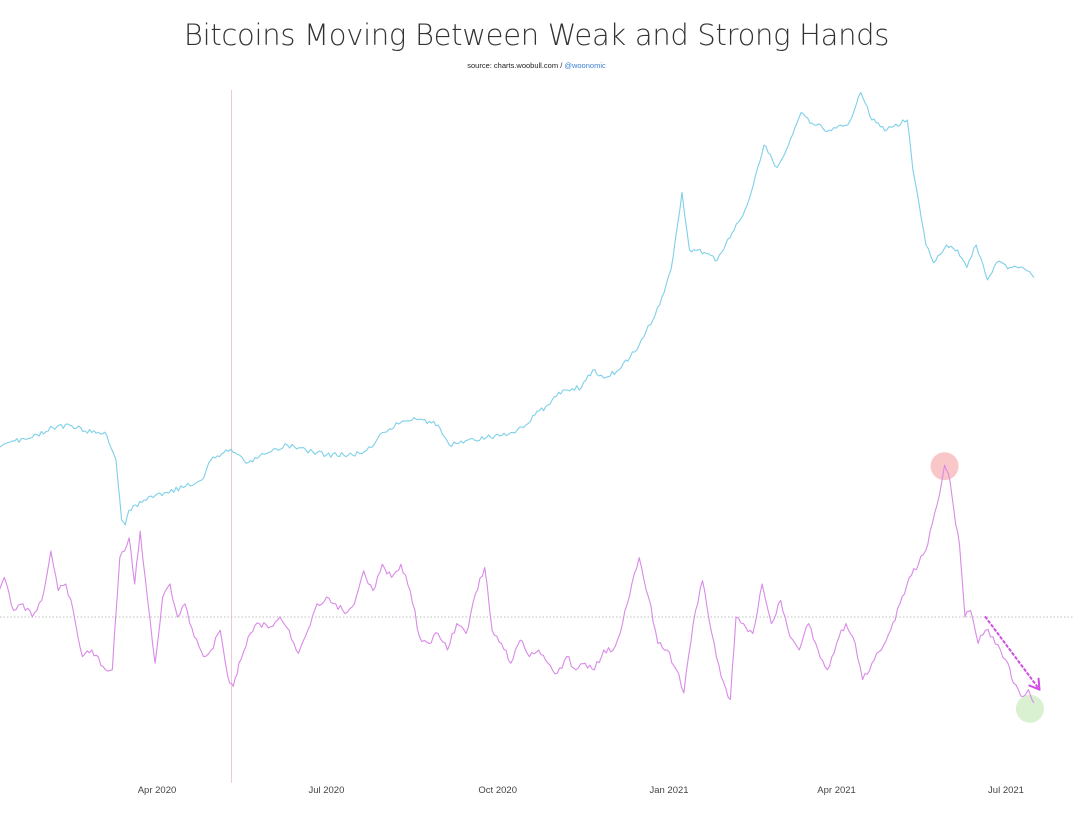  What do you see at coordinates (1029, 708) in the screenshot?
I see `low-highlight-circle` at bounding box center [1029, 708].